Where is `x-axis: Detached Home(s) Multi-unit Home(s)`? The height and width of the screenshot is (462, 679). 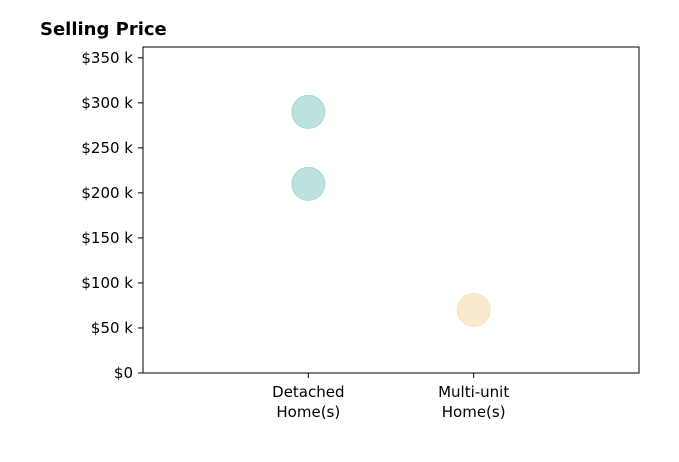 x-axis: Detached Home(s) Multi-unit Home(s) is located at coordinates (390, 397).